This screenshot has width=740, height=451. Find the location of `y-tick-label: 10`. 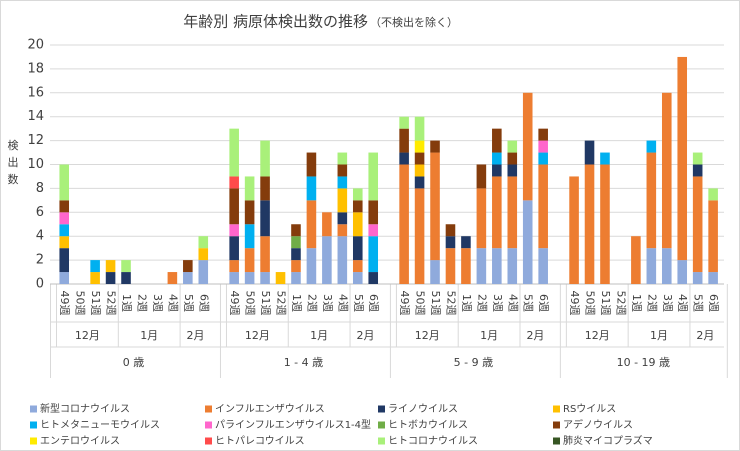

y-tick-label: 10 is located at coordinates (35, 164).